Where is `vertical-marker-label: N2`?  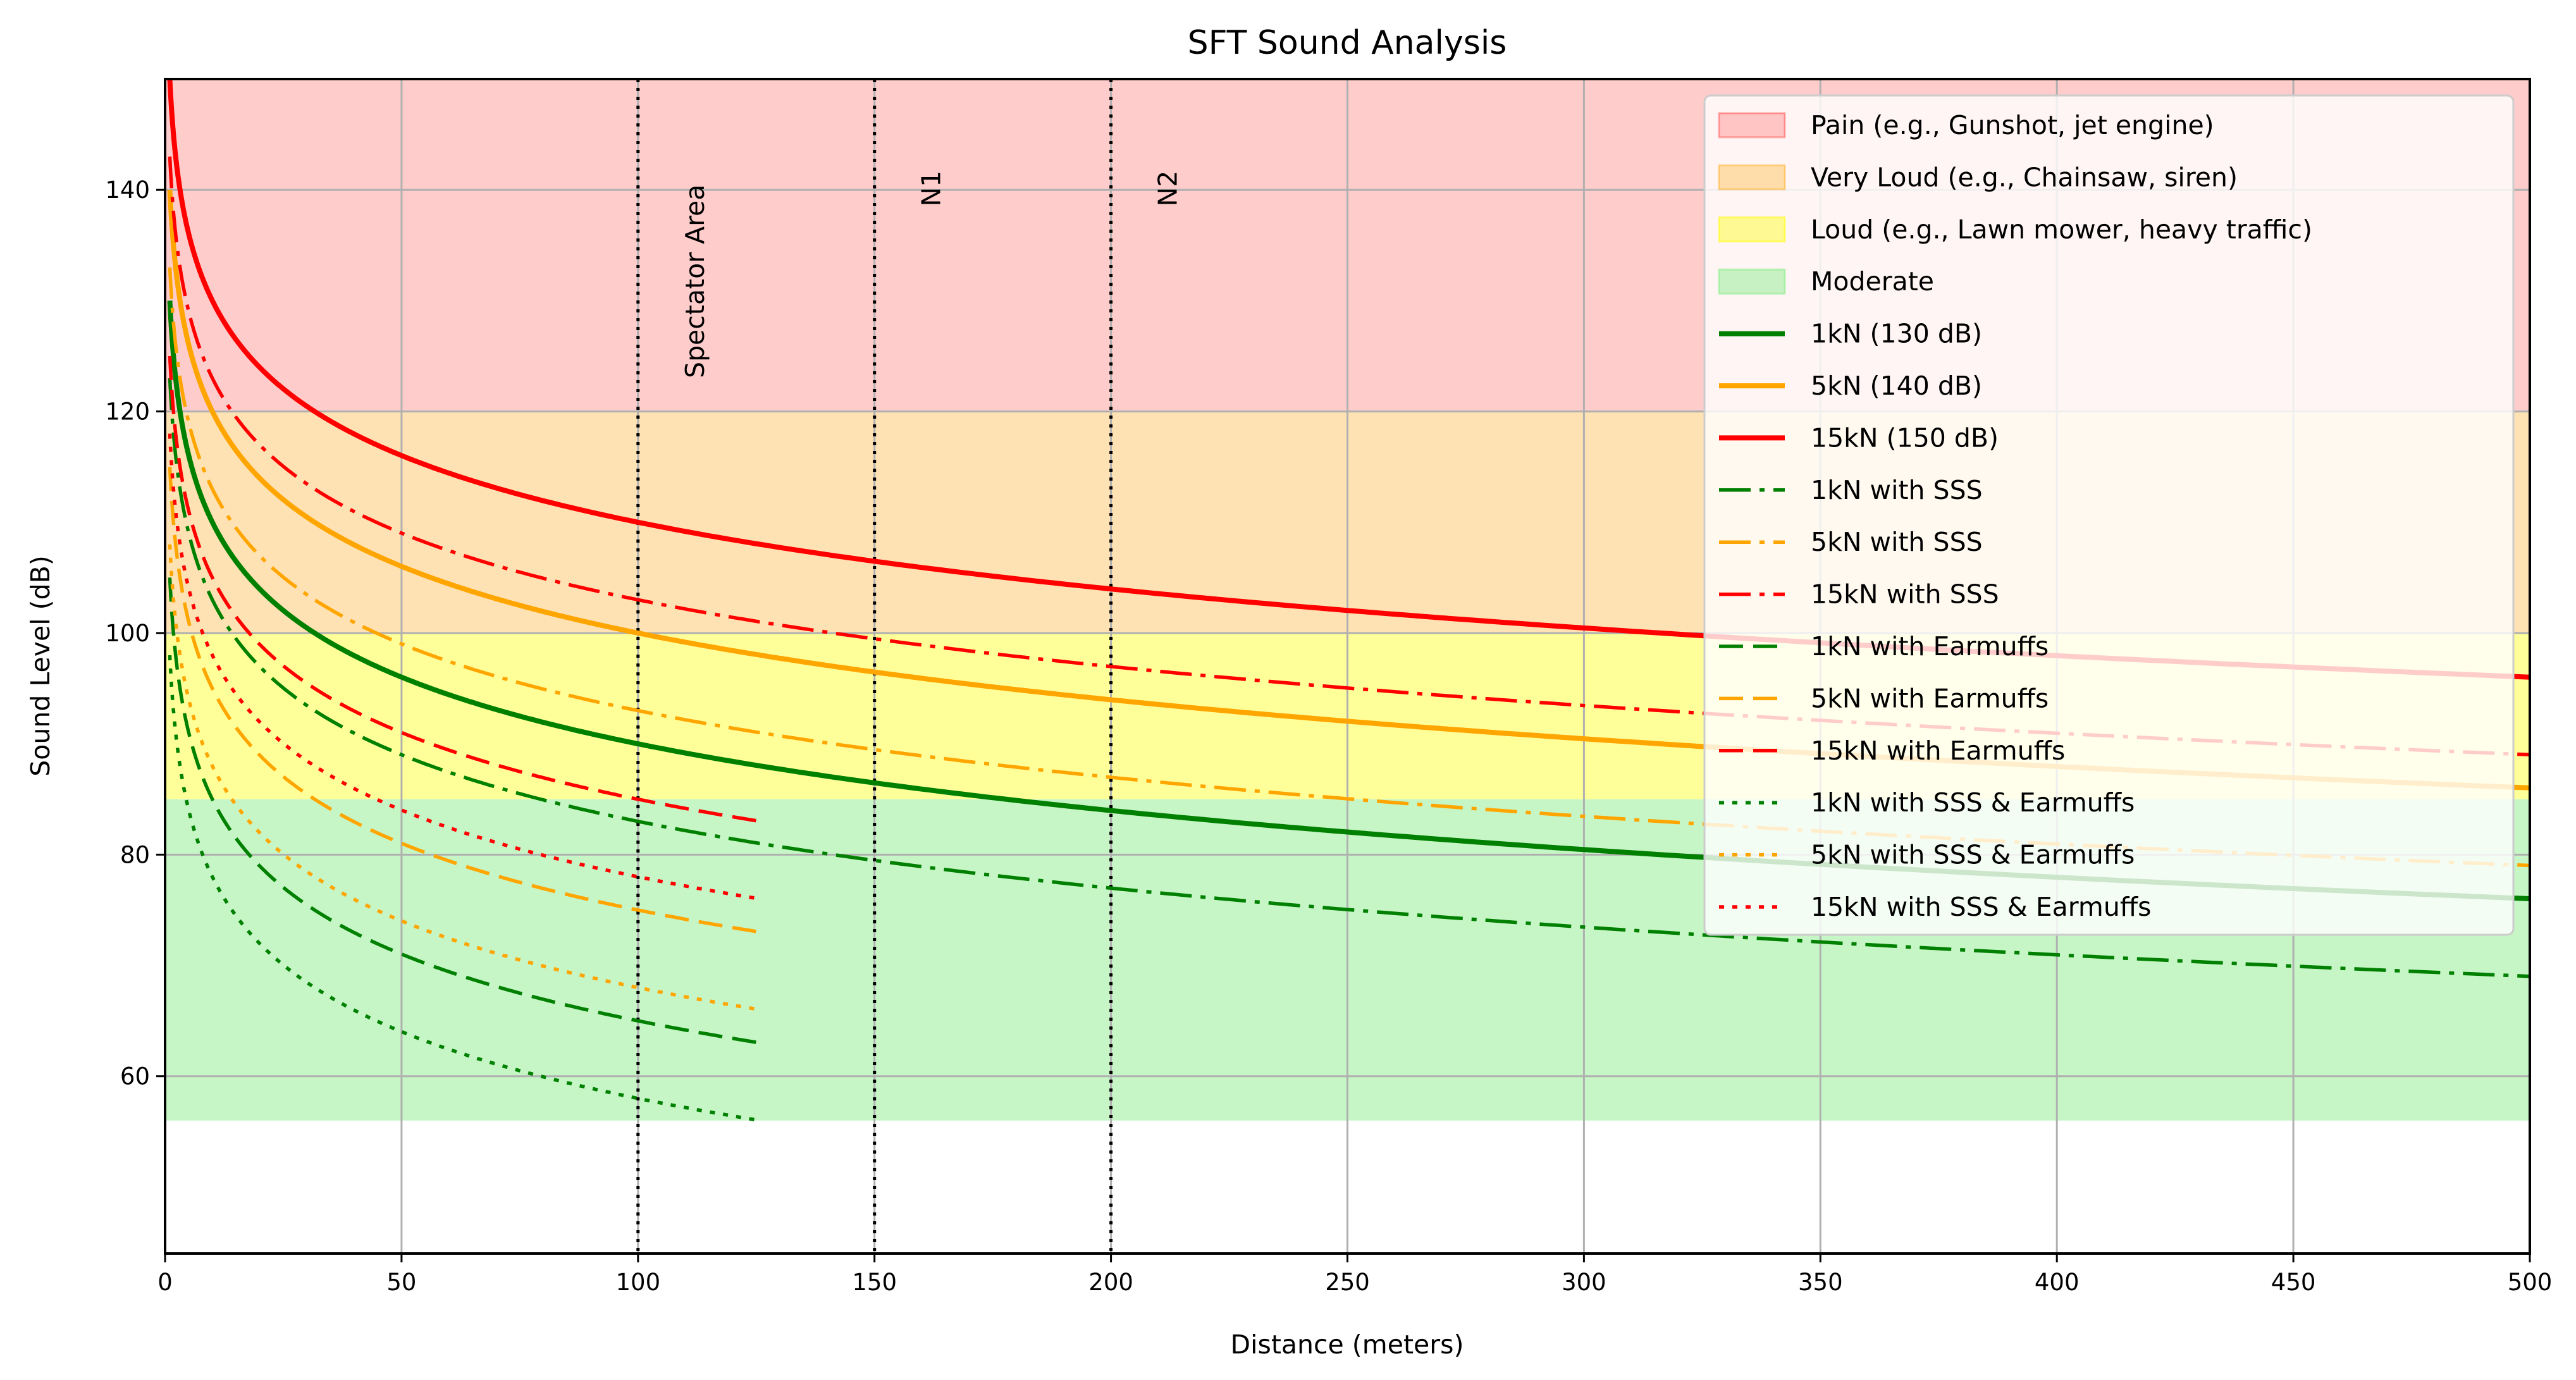 vertical-marker-label: N2 is located at coordinates (1168, 189).